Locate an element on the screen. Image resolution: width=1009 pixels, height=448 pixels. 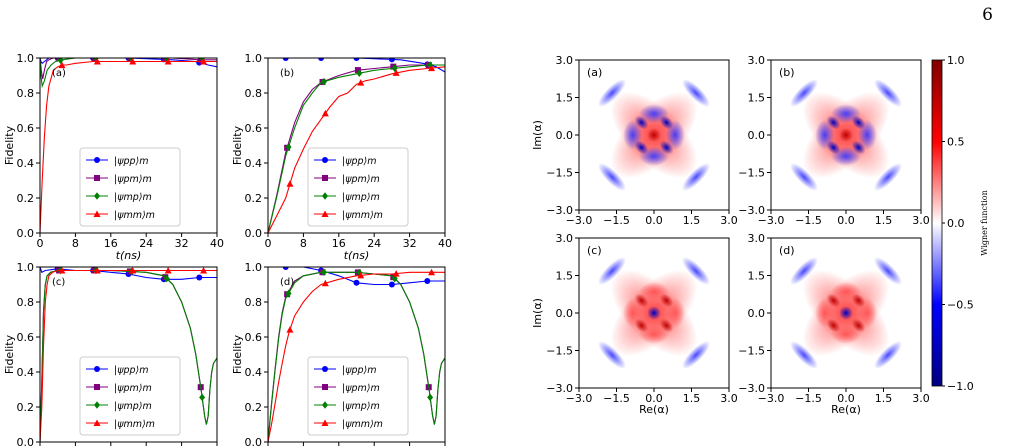
y-tick-label: 3.0 is located at coordinates (757, 238).